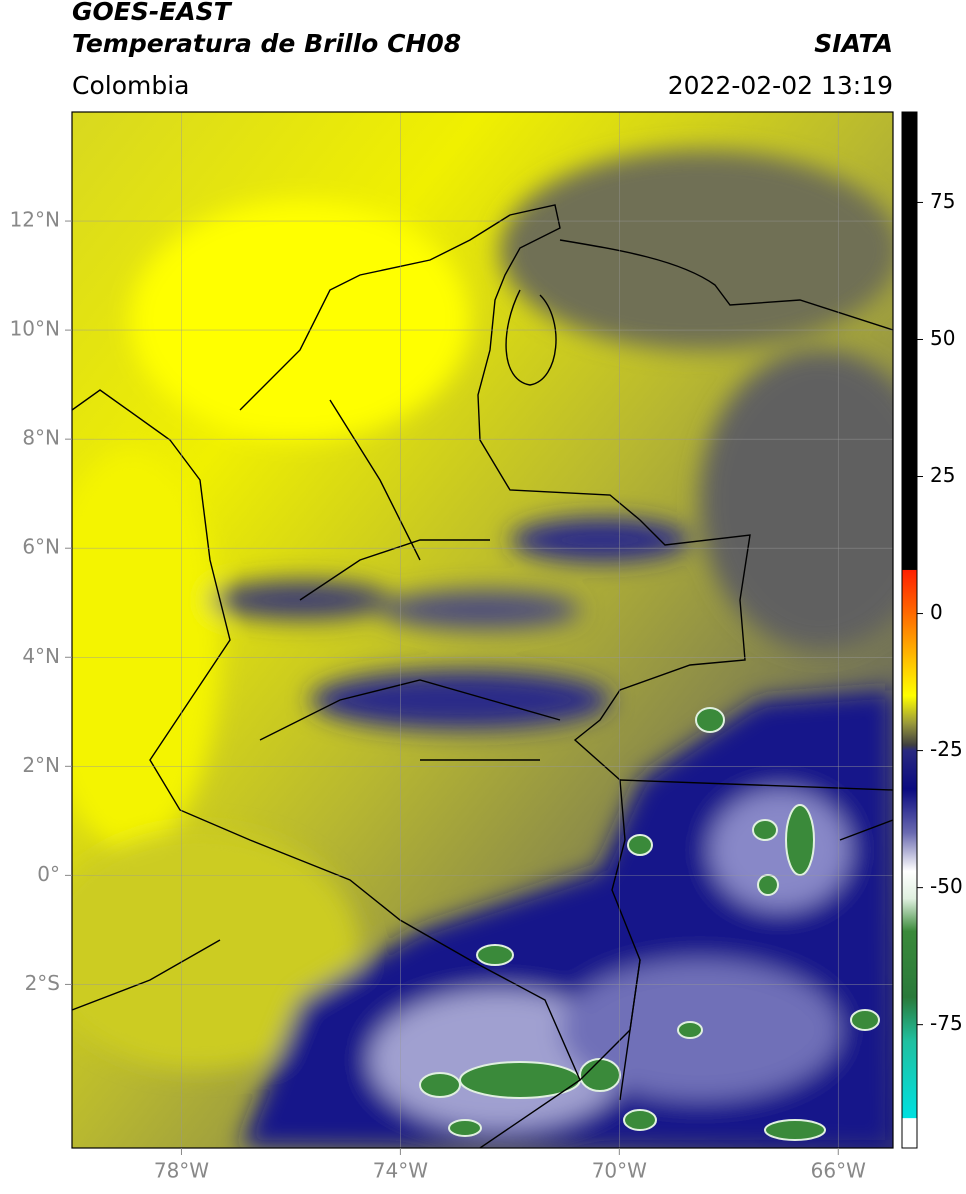  Describe the element at coordinates (41, 438) in the screenshot. I see `y-tick-label: 8°N` at that location.